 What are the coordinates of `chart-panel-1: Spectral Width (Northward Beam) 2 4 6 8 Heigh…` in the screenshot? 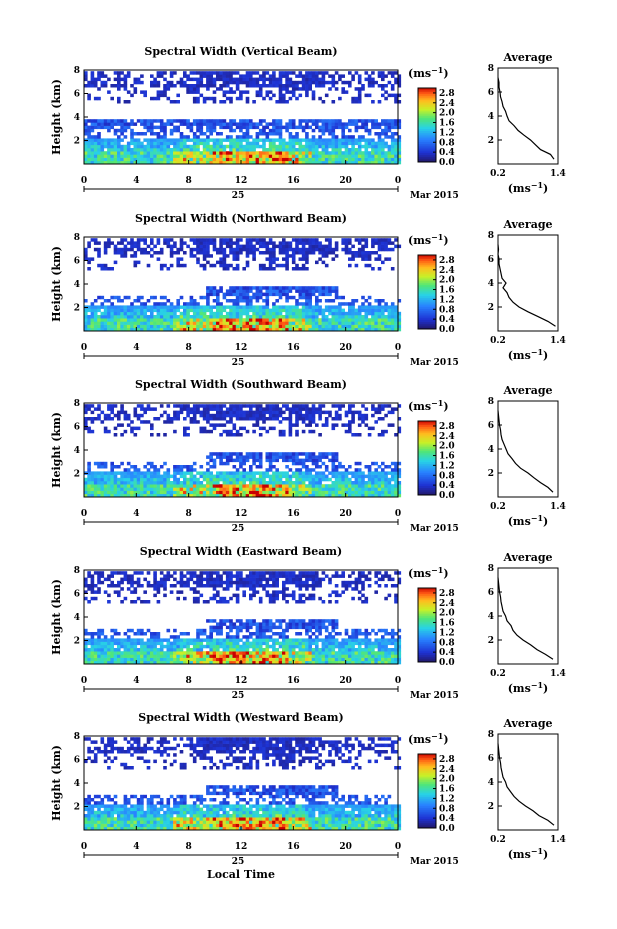 It's located at (308, 290).